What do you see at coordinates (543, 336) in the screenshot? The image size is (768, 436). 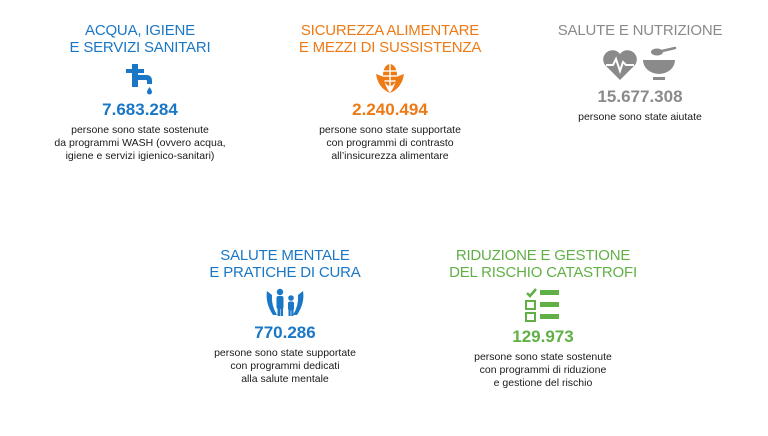 I see `count-value: 129.973` at bounding box center [543, 336].